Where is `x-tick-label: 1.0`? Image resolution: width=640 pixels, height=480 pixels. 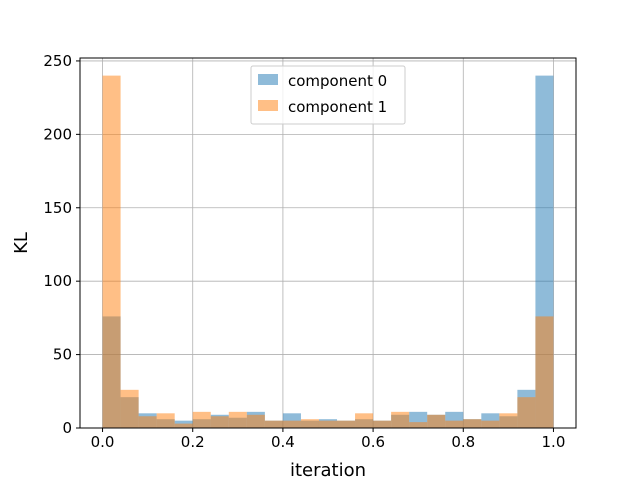 x-tick-label: 1.0 is located at coordinates (554, 442).